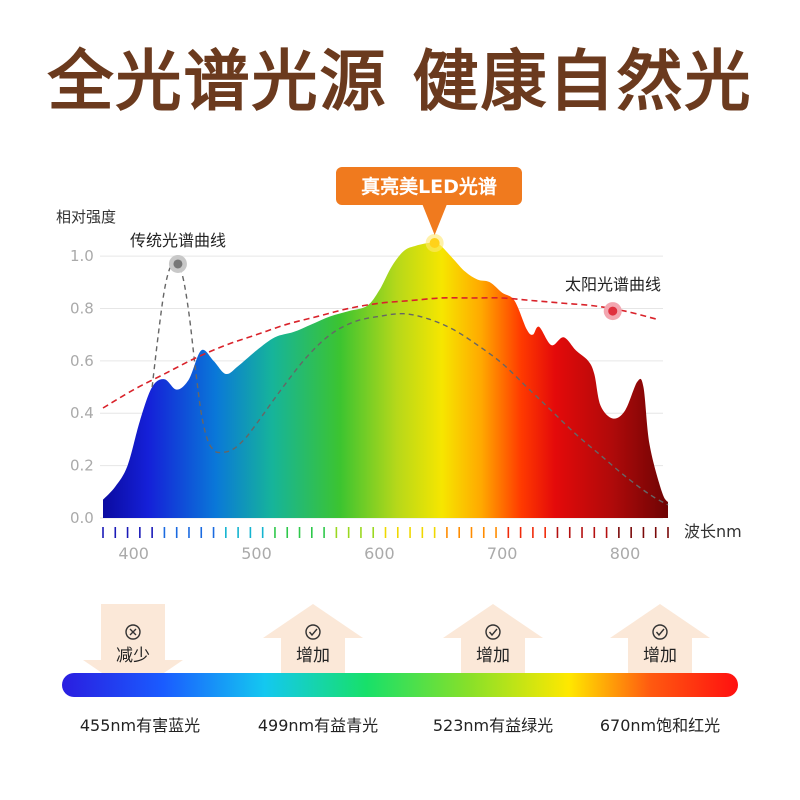 This screenshot has height=800, width=800. I want to click on led-badge-label: 真亮美LED光谱, so click(429, 186).